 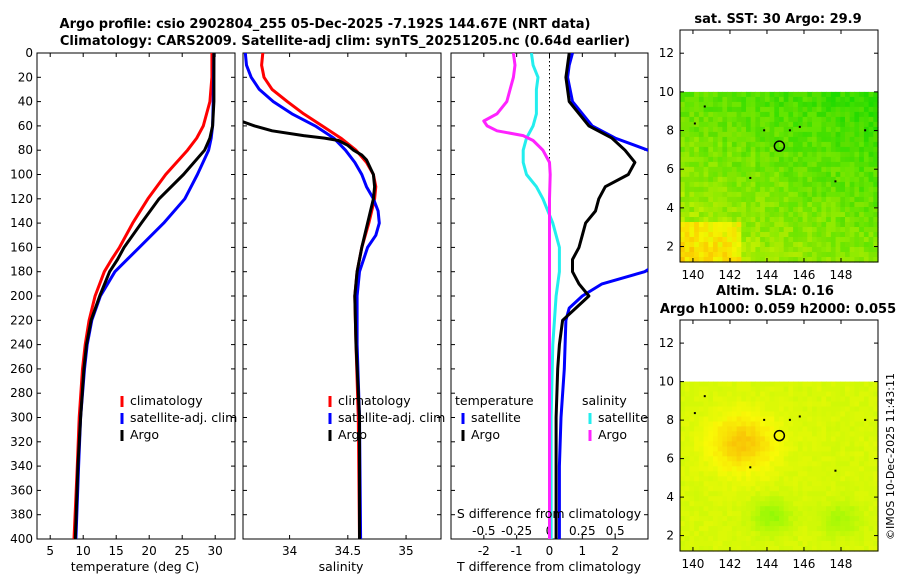 What do you see at coordinates (149, 551) in the screenshot?
I see `x-tick-label: 20` at bounding box center [149, 551].